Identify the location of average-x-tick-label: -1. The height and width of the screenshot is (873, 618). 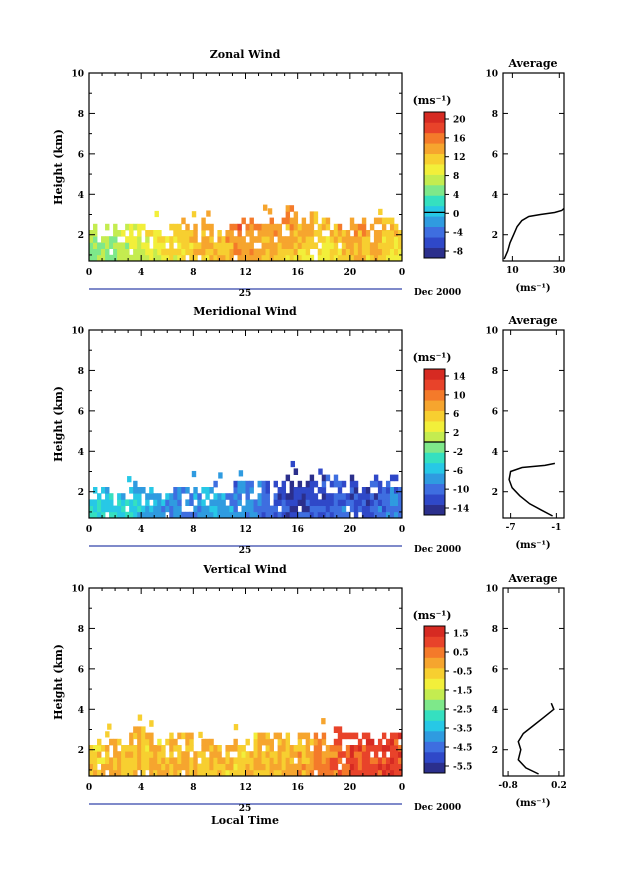
(556, 528).